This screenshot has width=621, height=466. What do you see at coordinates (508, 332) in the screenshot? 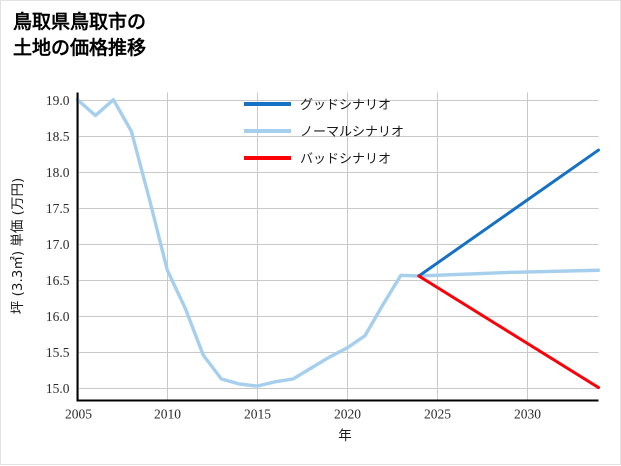
I see `series-line-バッドシナリオ` at bounding box center [508, 332].